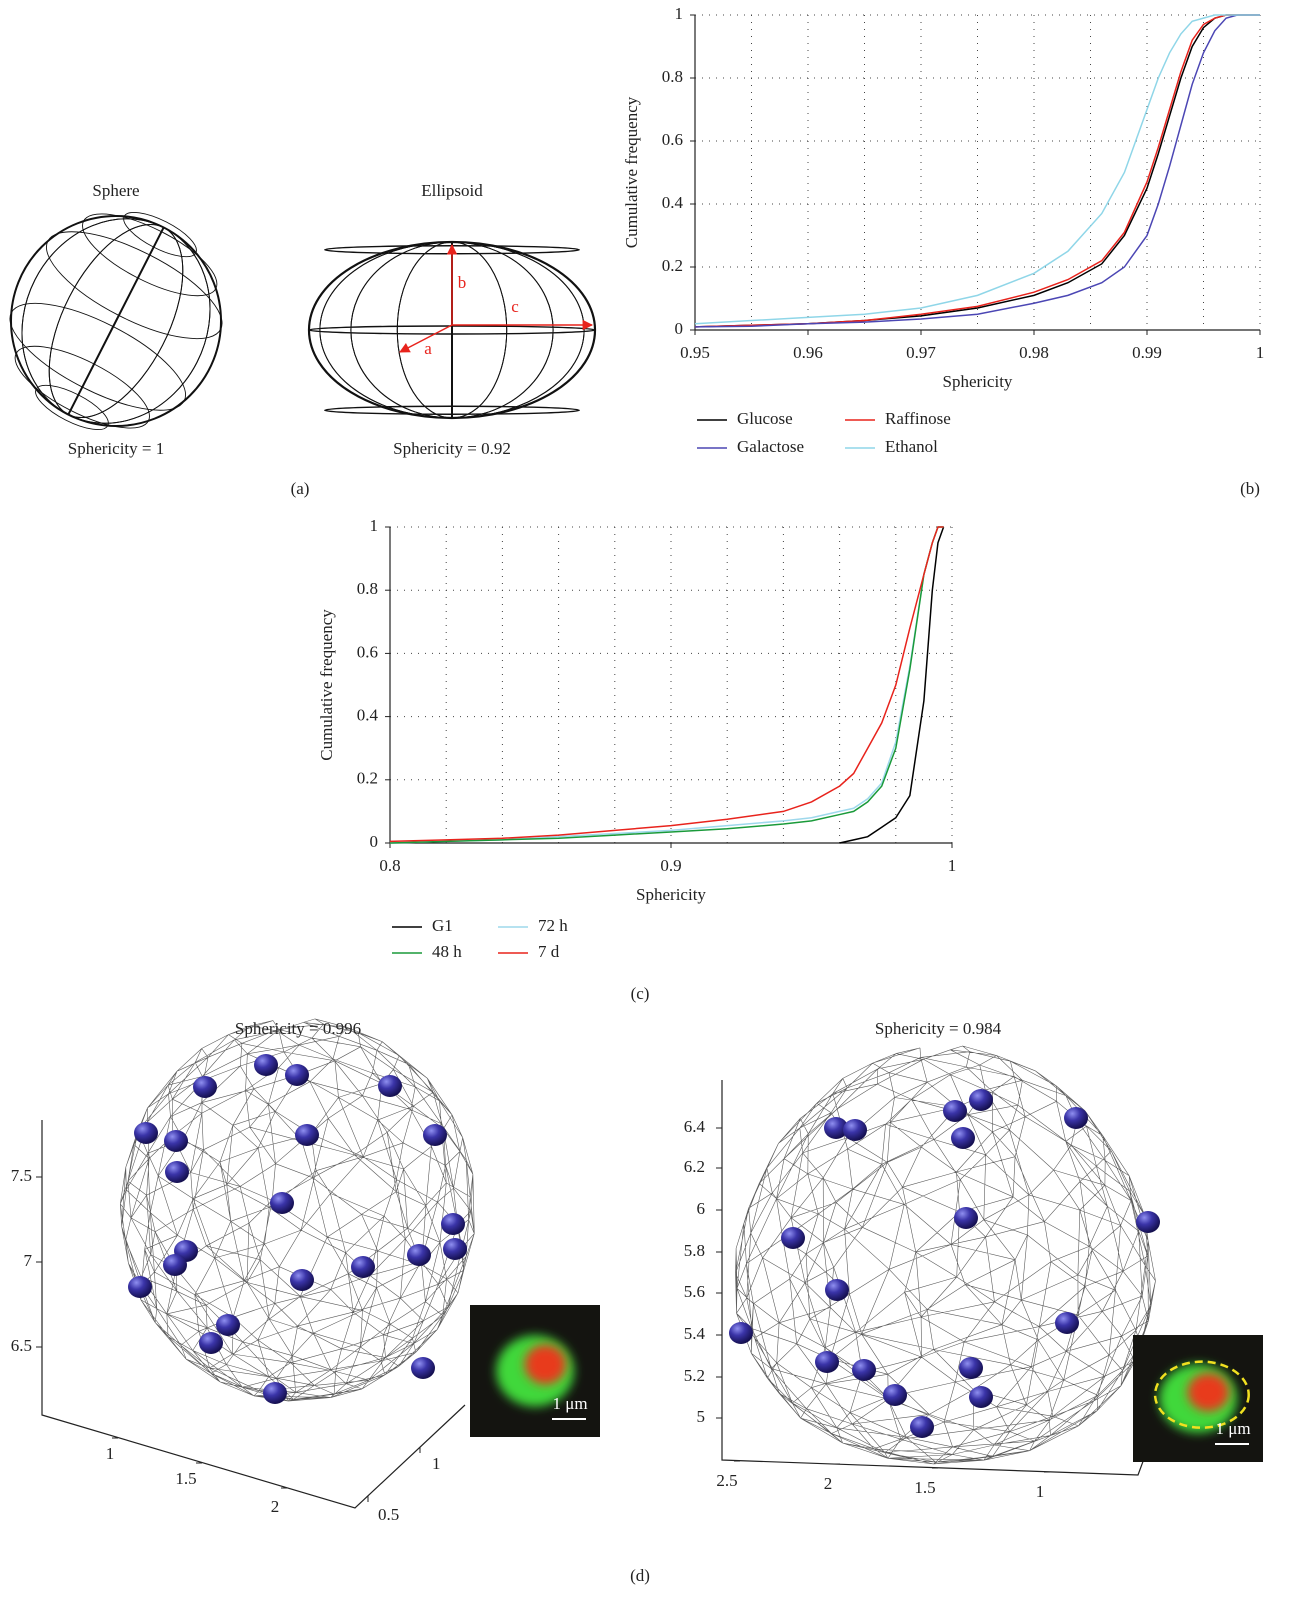 This screenshot has width=1290, height=1597. What do you see at coordinates (938, 1028) in the screenshot?
I see `plot-title: Sphericity = 0.984` at bounding box center [938, 1028].